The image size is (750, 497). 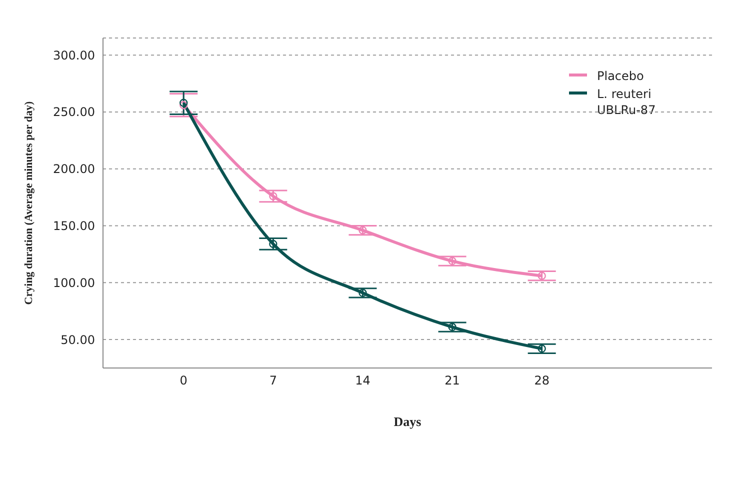 What do you see at coordinates (184, 381) in the screenshot?
I see `x-tick-label: 0` at bounding box center [184, 381].